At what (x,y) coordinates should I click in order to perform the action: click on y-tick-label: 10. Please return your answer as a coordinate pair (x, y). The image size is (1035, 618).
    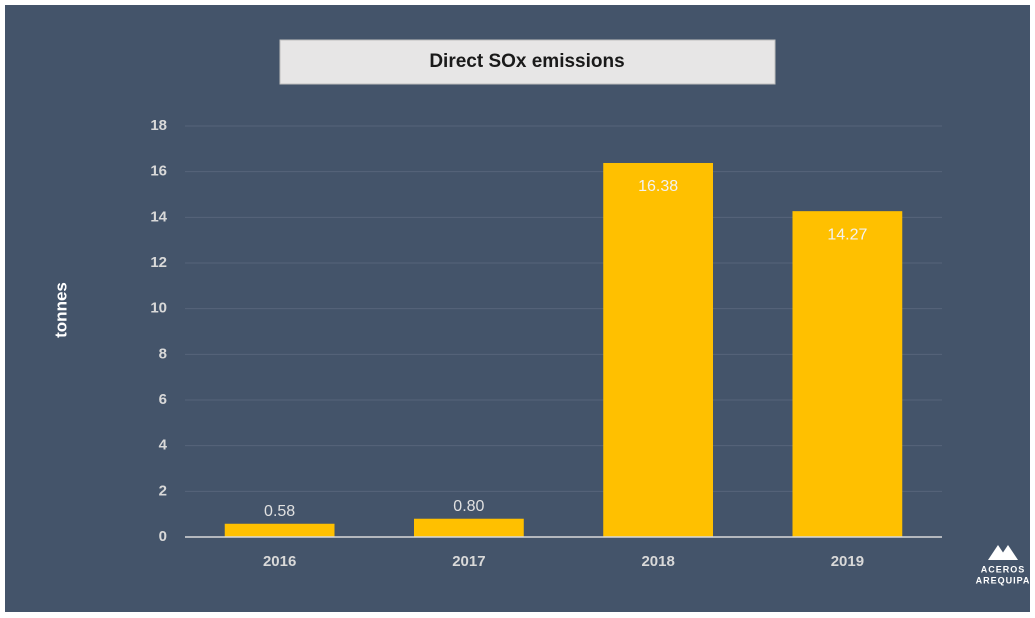
    Looking at the image, I should click on (158, 308).